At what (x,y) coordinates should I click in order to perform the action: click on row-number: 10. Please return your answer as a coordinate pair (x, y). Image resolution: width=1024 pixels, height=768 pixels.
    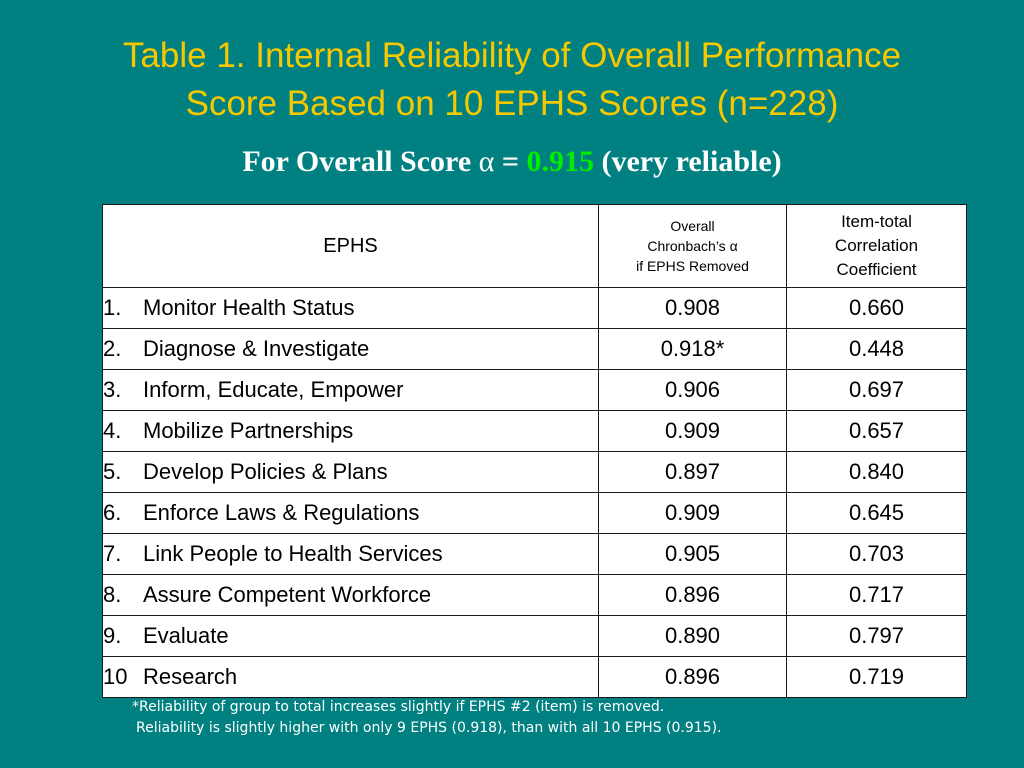
    Looking at the image, I should click on (115, 676).